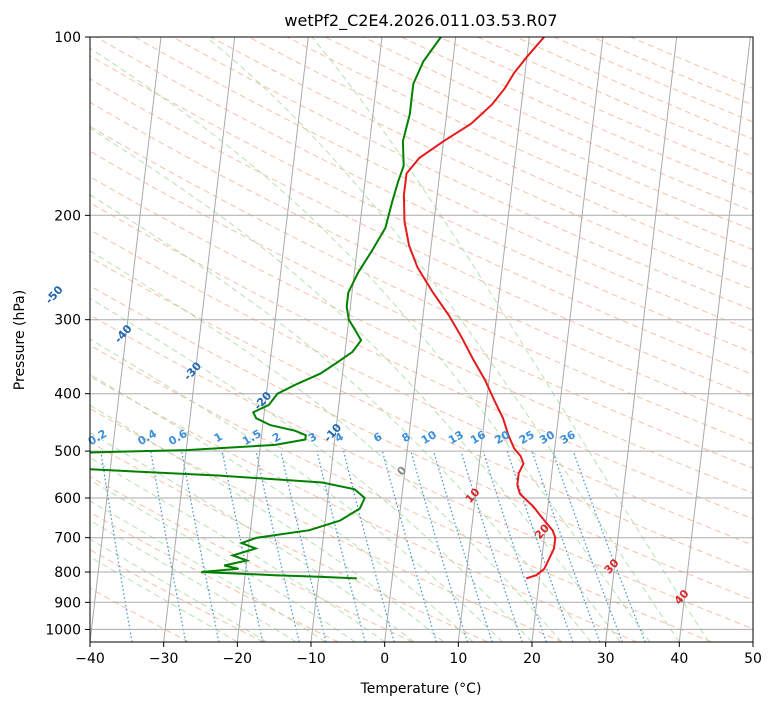 This screenshot has width=775, height=708. I want to click on y-tick-label: 100, so click(67, 38).